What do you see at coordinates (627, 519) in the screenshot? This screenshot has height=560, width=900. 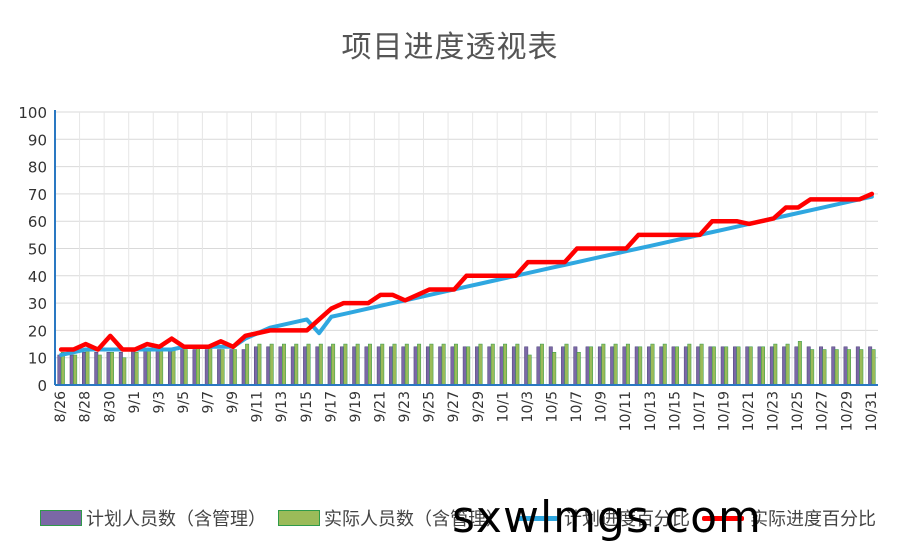 I see `legend-label-planned-progress: 计划进度百分比` at bounding box center [627, 519].